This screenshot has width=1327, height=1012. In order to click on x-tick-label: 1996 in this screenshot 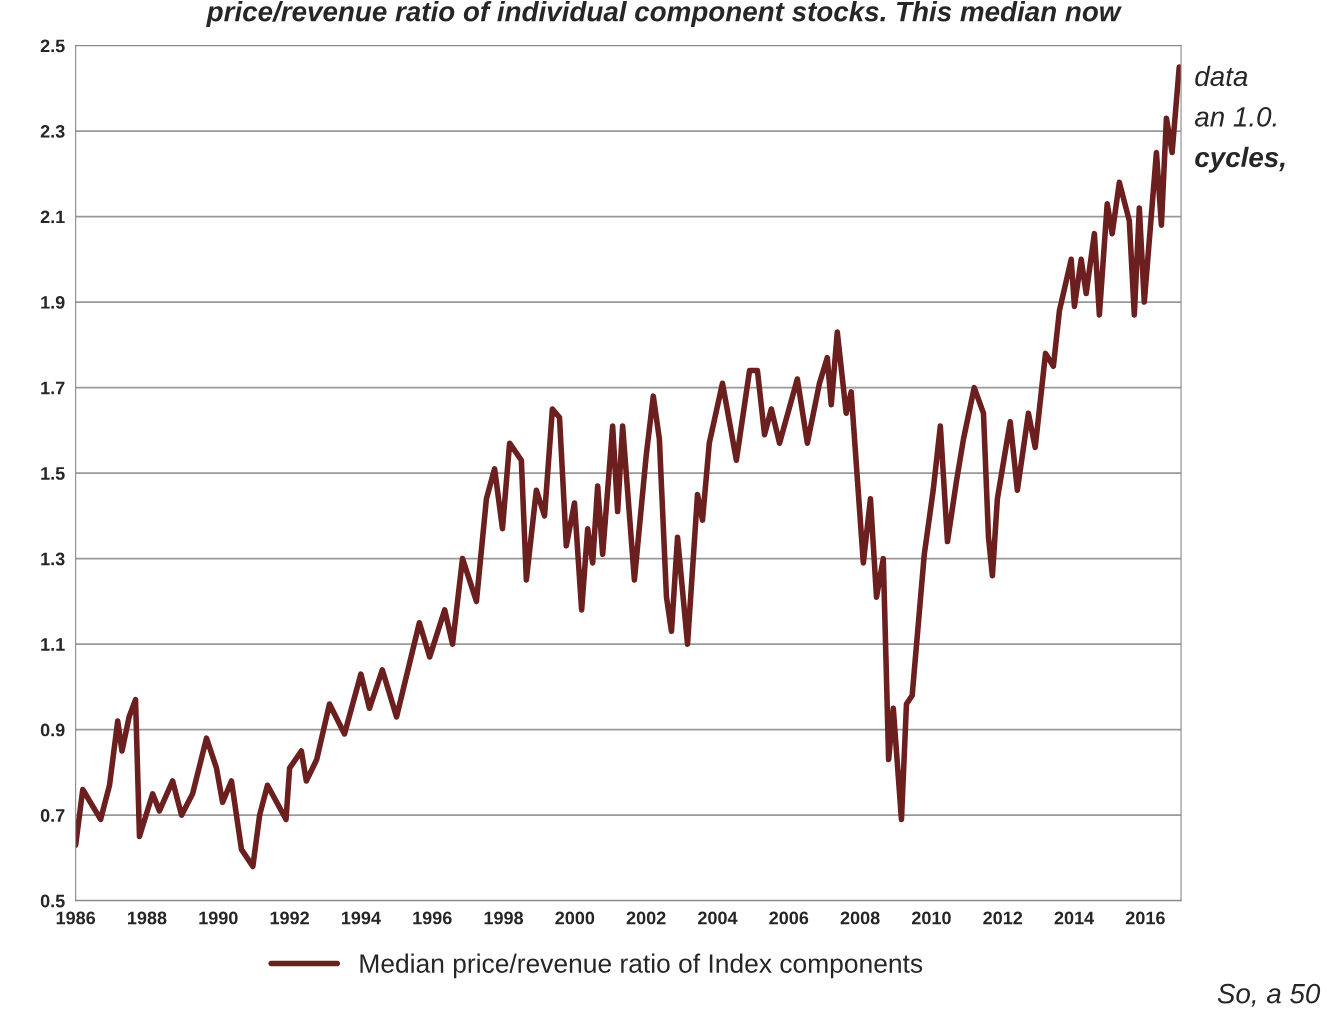, I will do `click(432, 918)`.